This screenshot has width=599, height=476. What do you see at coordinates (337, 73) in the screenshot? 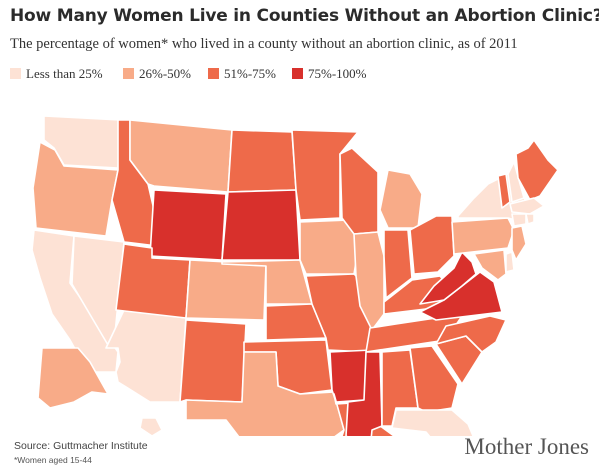
I see `legend-label: 75%-100%` at bounding box center [337, 73].